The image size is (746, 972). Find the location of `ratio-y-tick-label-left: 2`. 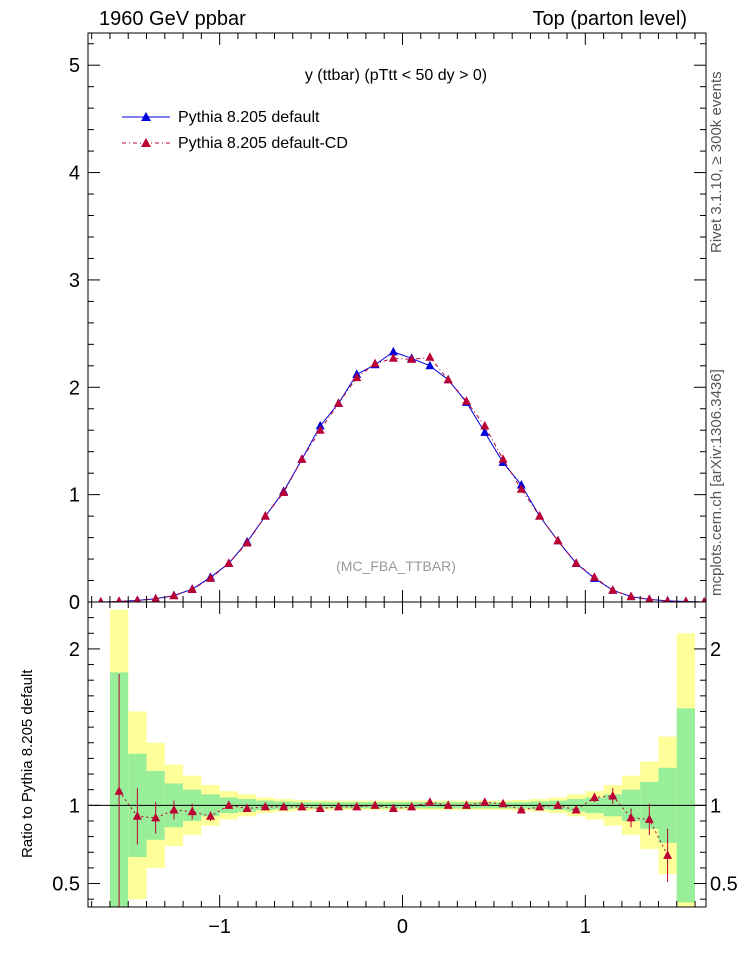

ratio-y-tick-label-left: 2 is located at coordinates (74, 650).